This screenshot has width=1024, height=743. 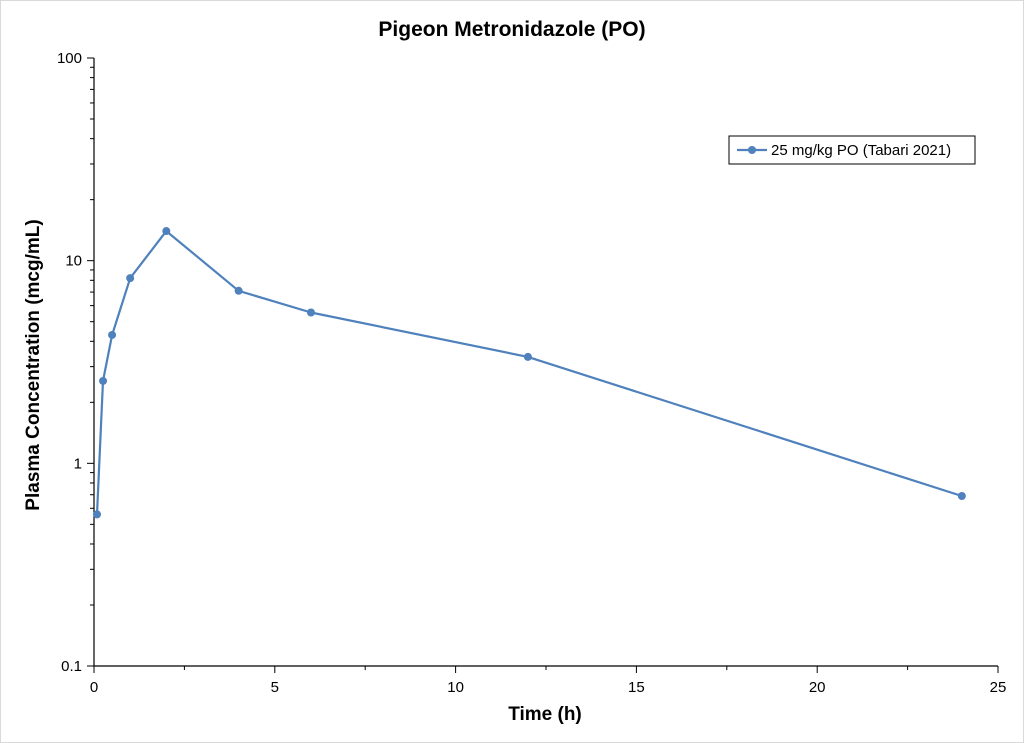 I want to click on x-tick-label: 10, so click(x=455, y=687).